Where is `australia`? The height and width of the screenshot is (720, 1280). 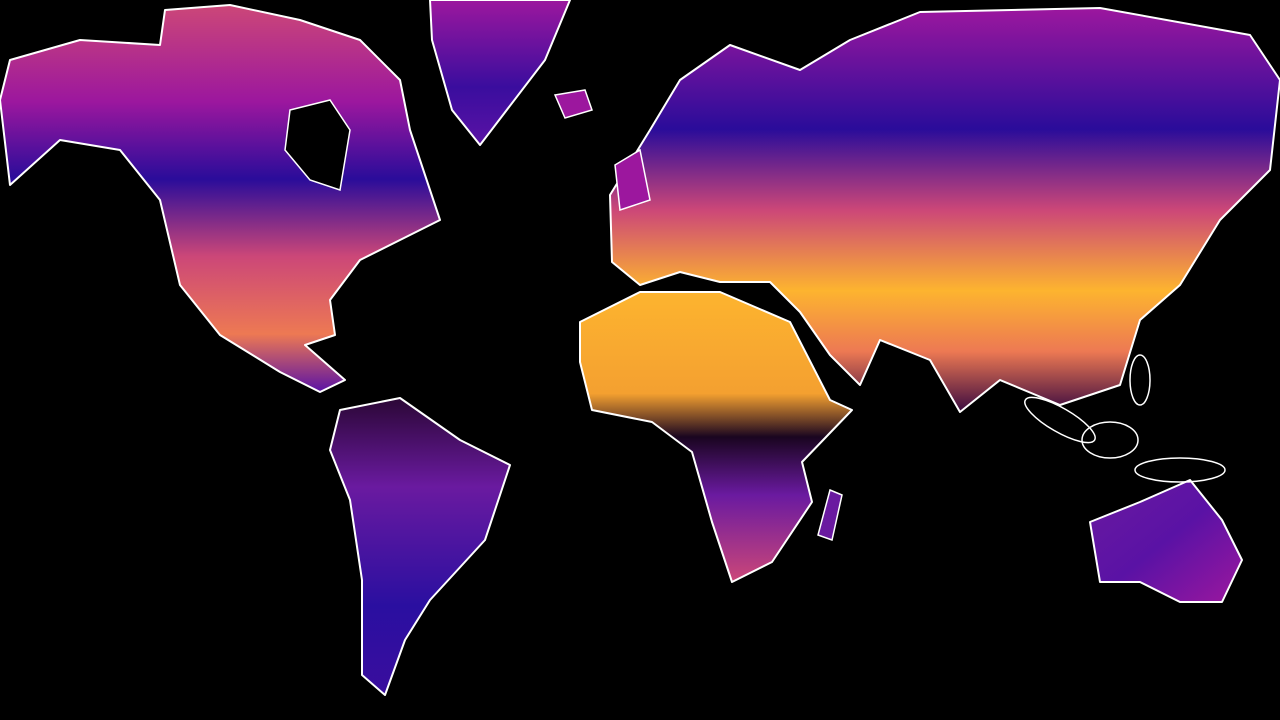
australia is located at coordinates (1166, 541).